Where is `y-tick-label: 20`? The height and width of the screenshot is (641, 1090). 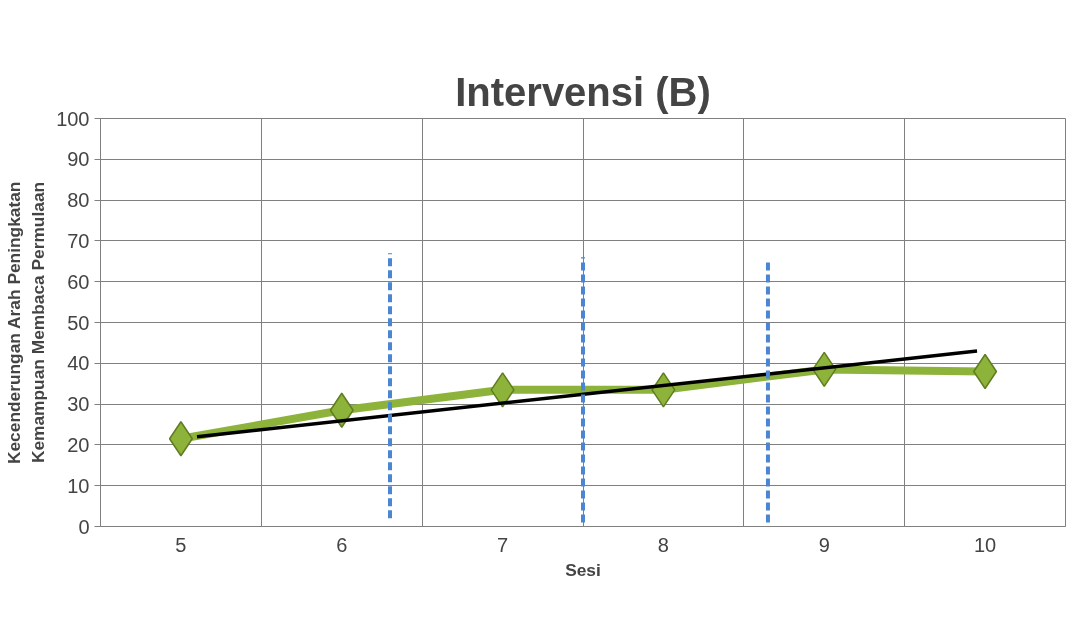
y-tick-label: 20 is located at coordinates (78, 444).